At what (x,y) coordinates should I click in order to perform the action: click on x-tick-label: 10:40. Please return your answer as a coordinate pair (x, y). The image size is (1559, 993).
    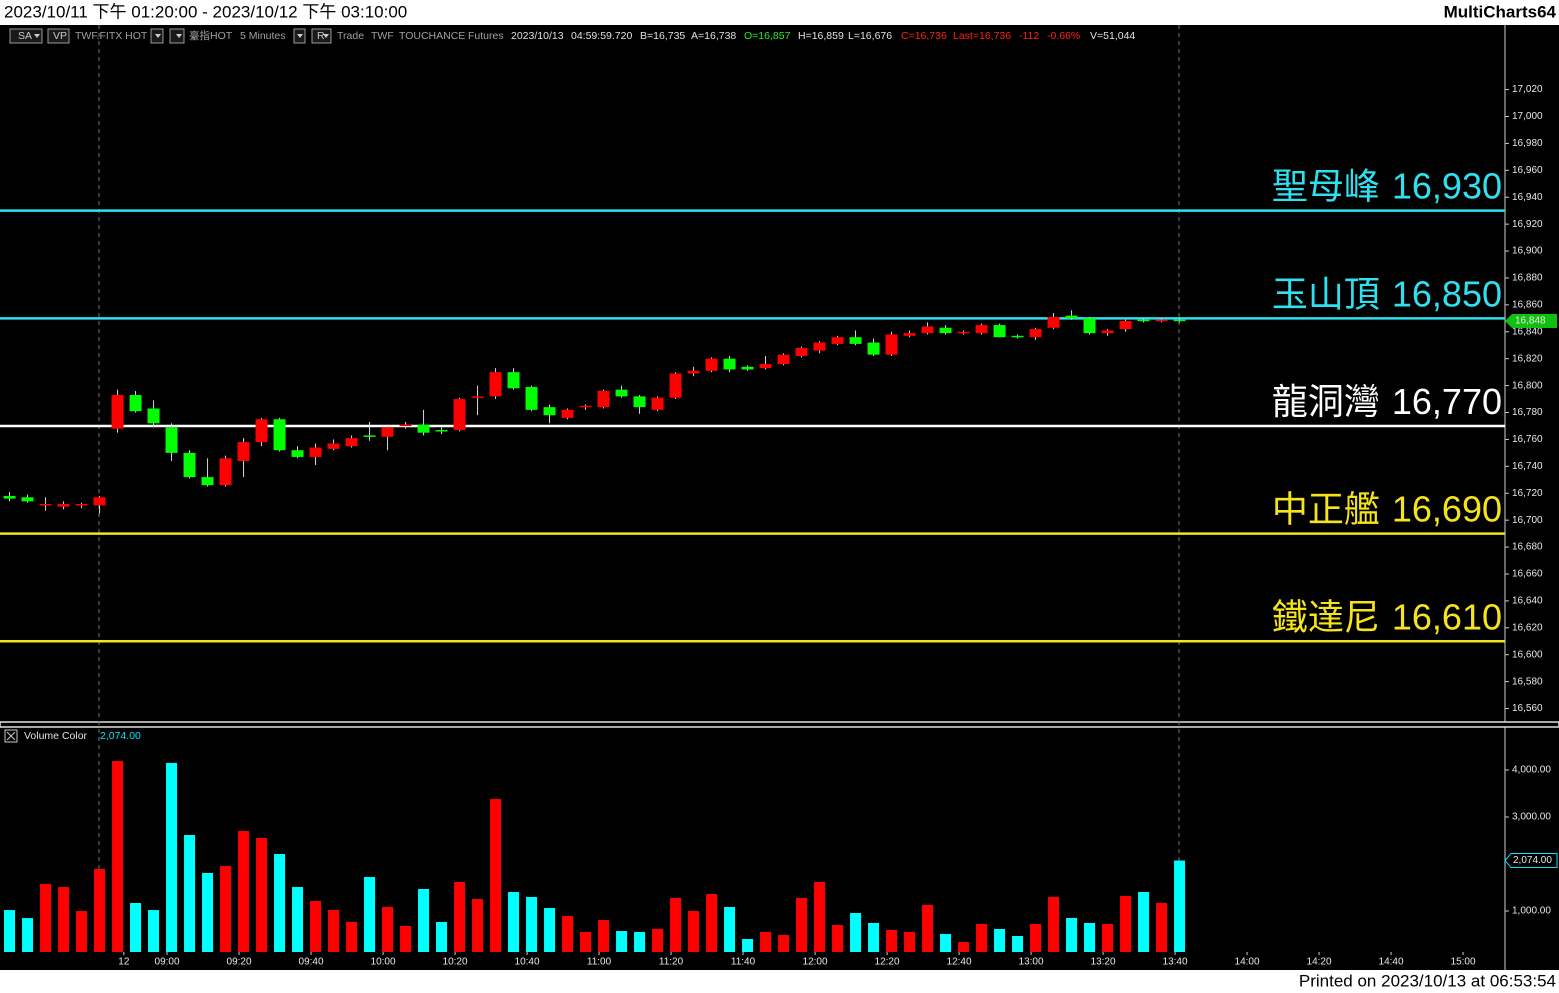
    Looking at the image, I should click on (527, 962).